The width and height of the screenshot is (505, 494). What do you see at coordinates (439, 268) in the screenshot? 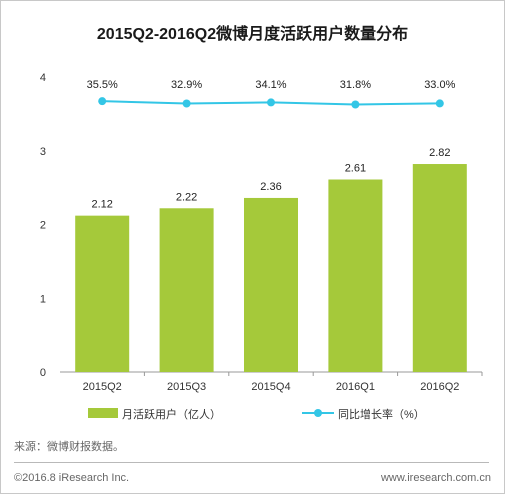
I see `bar-2016Q2` at bounding box center [439, 268].